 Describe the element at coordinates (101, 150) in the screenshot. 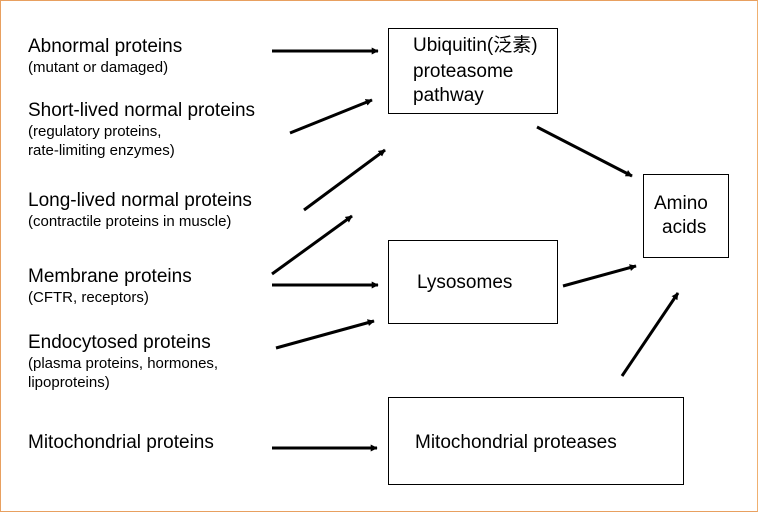

I see `source-detail: rate-limiting enzymes)` at that location.